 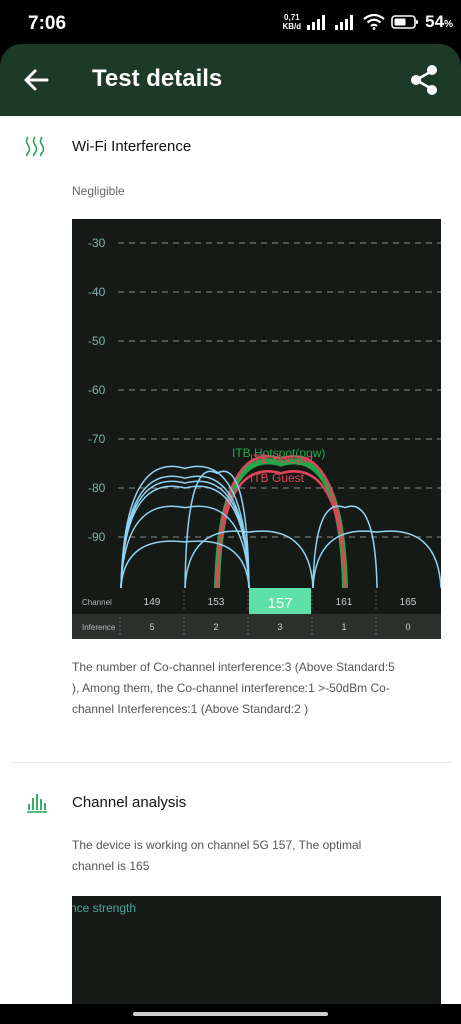 What do you see at coordinates (104, 908) in the screenshot?
I see `chart-label: nce strength` at bounding box center [104, 908].